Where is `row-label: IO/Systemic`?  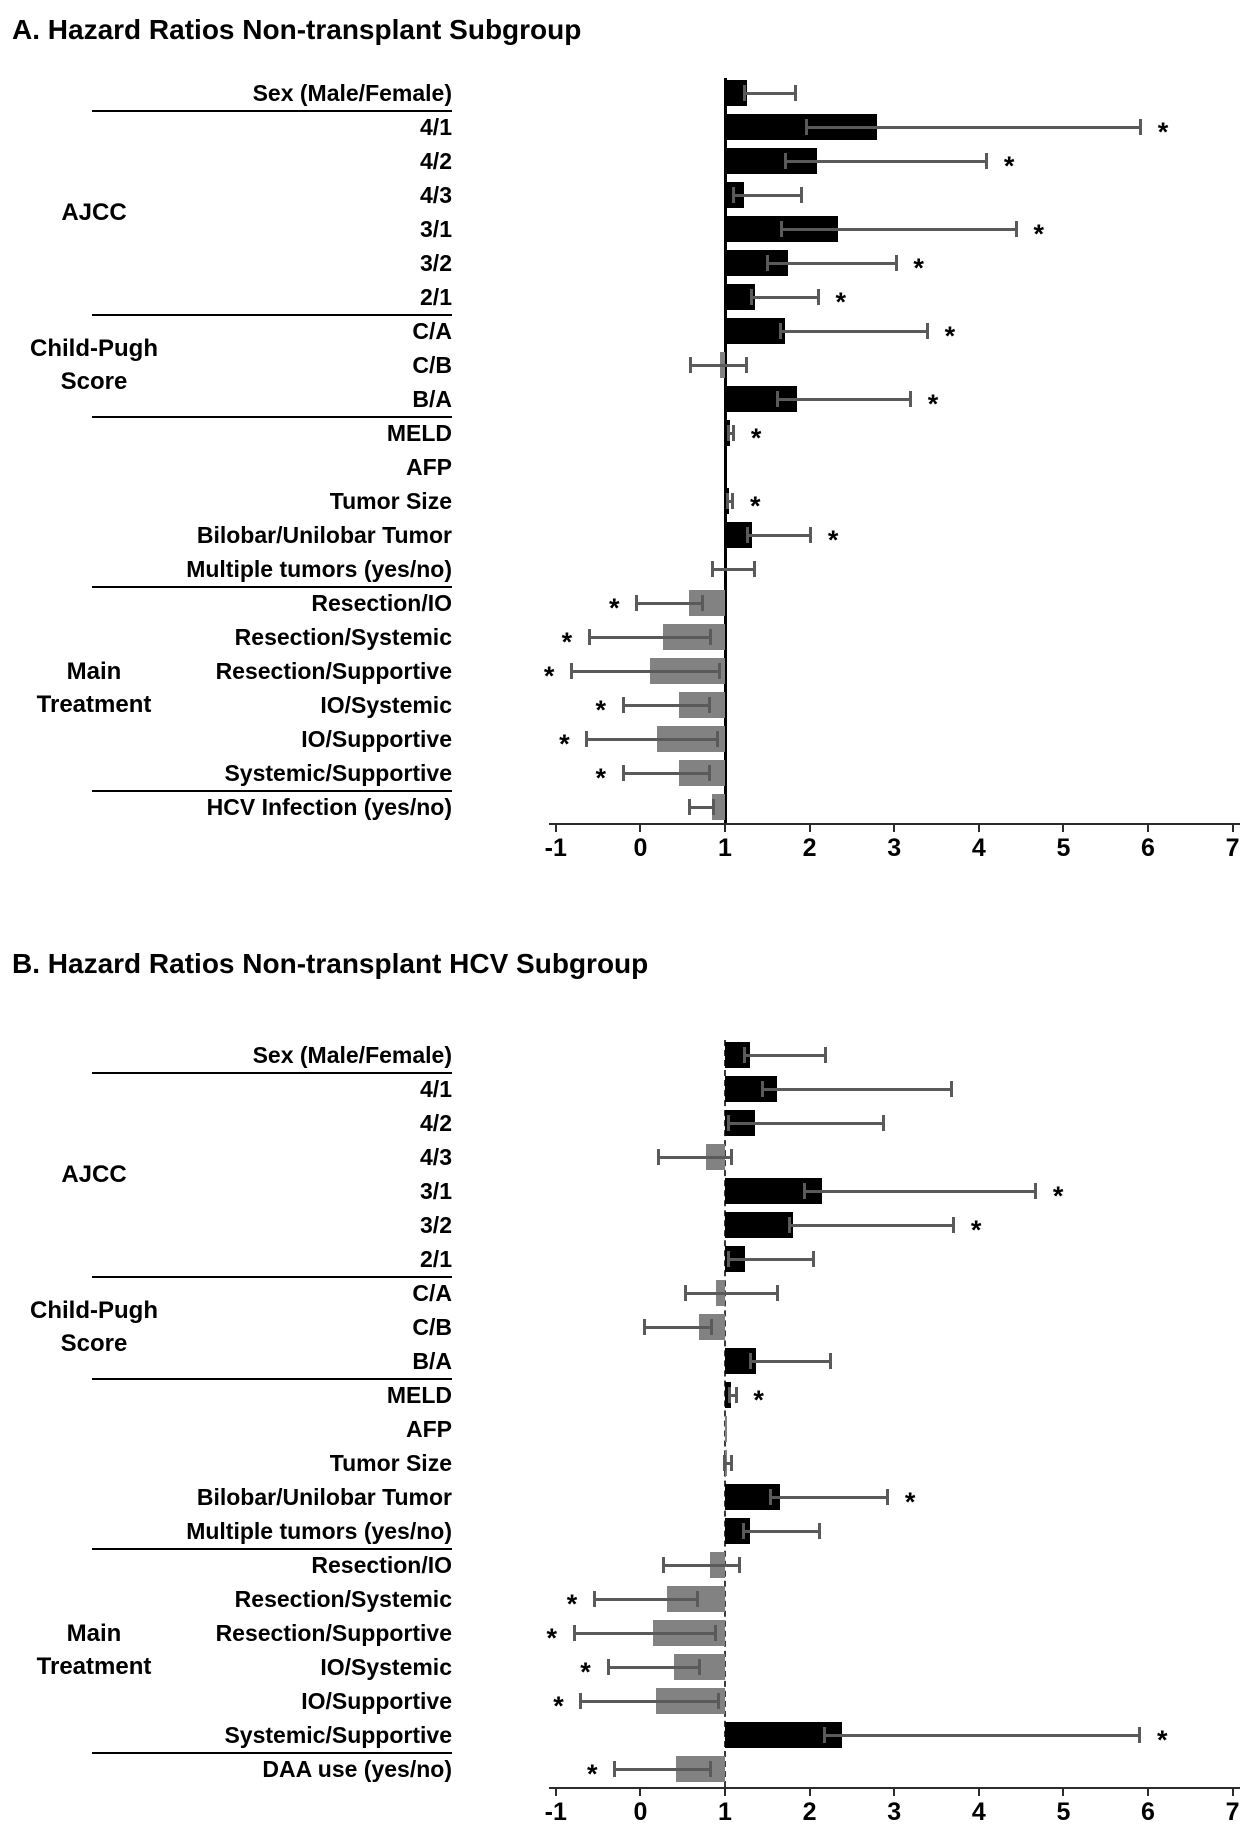 row-label: IO/Systemic is located at coordinates (386, 1667).